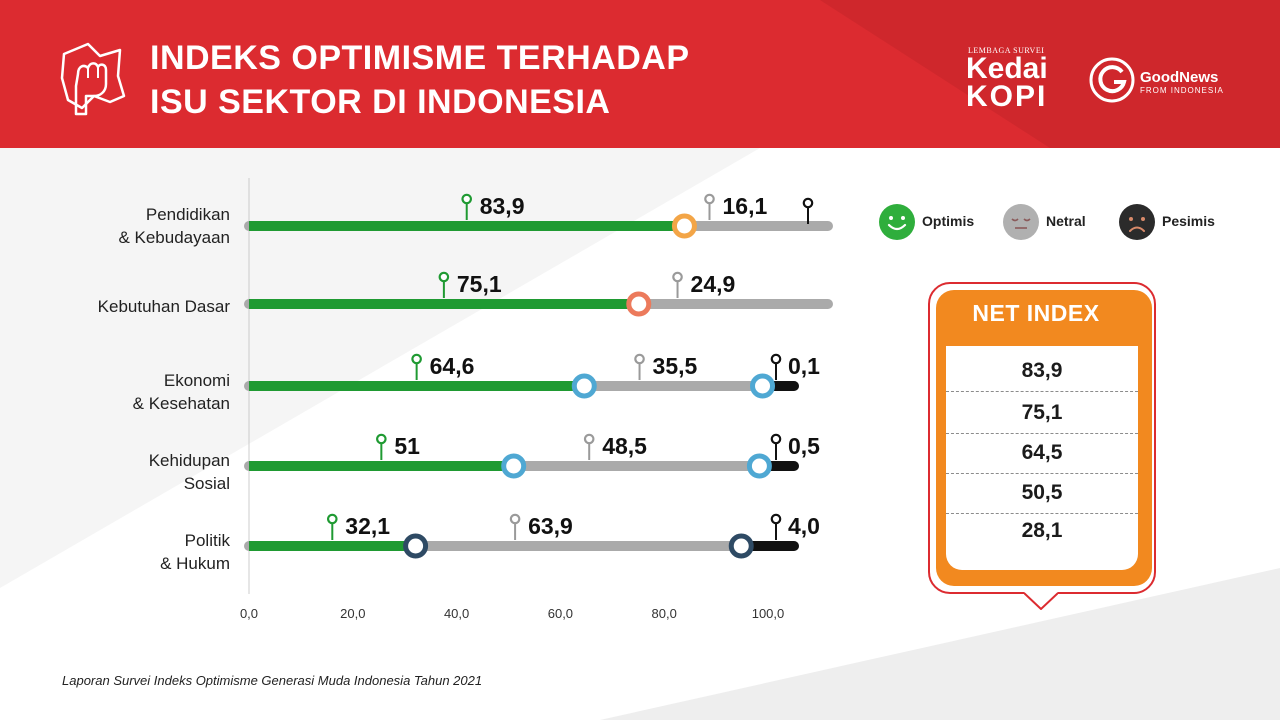  I want to click on kedaikopi-word-2: KOPI, so click(1007, 96).